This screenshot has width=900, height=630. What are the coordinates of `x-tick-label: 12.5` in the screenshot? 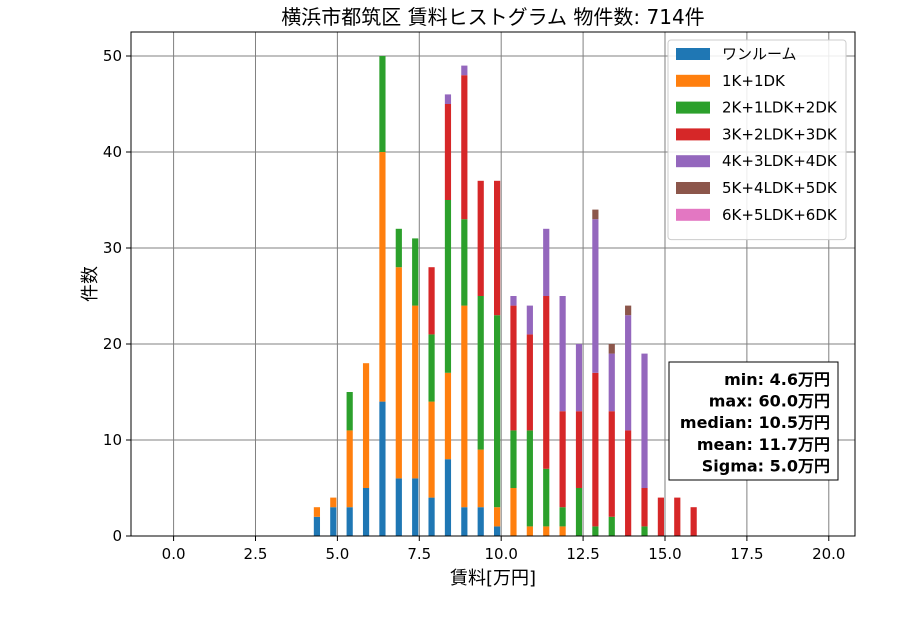 It's located at (582, 554).